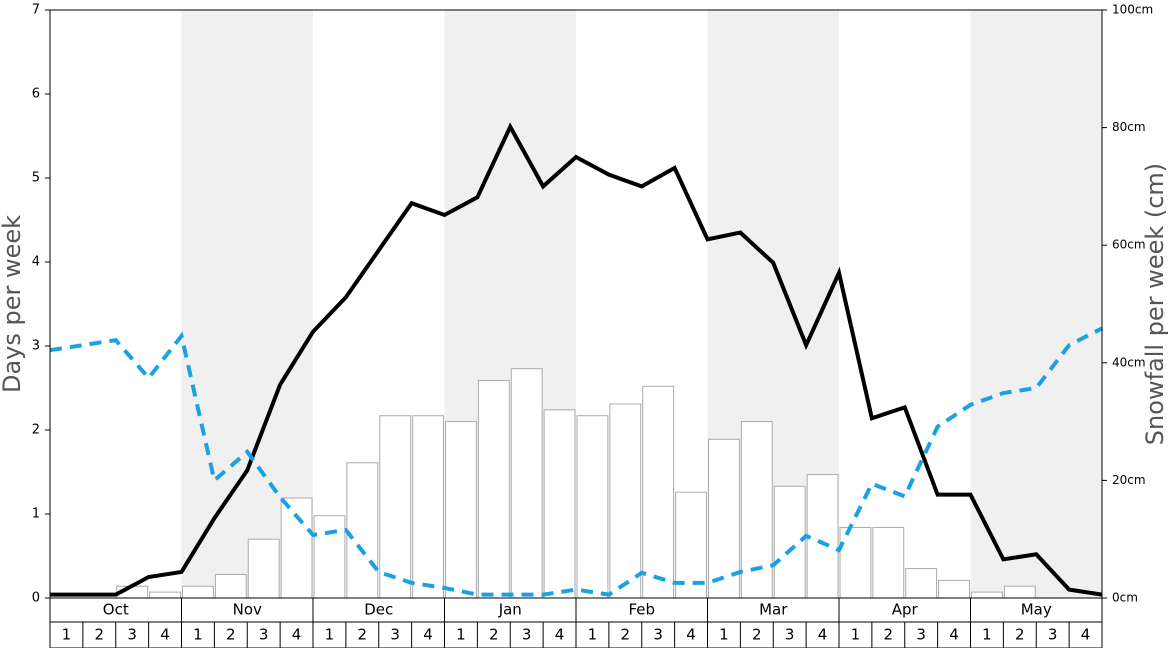 The width and height of the screenshot is (1168, 648). What do you see at coordinates (1129, 127) in the screenshot?
I see `y2-tick-label: 80cm` at bounding box center [1129, 127].